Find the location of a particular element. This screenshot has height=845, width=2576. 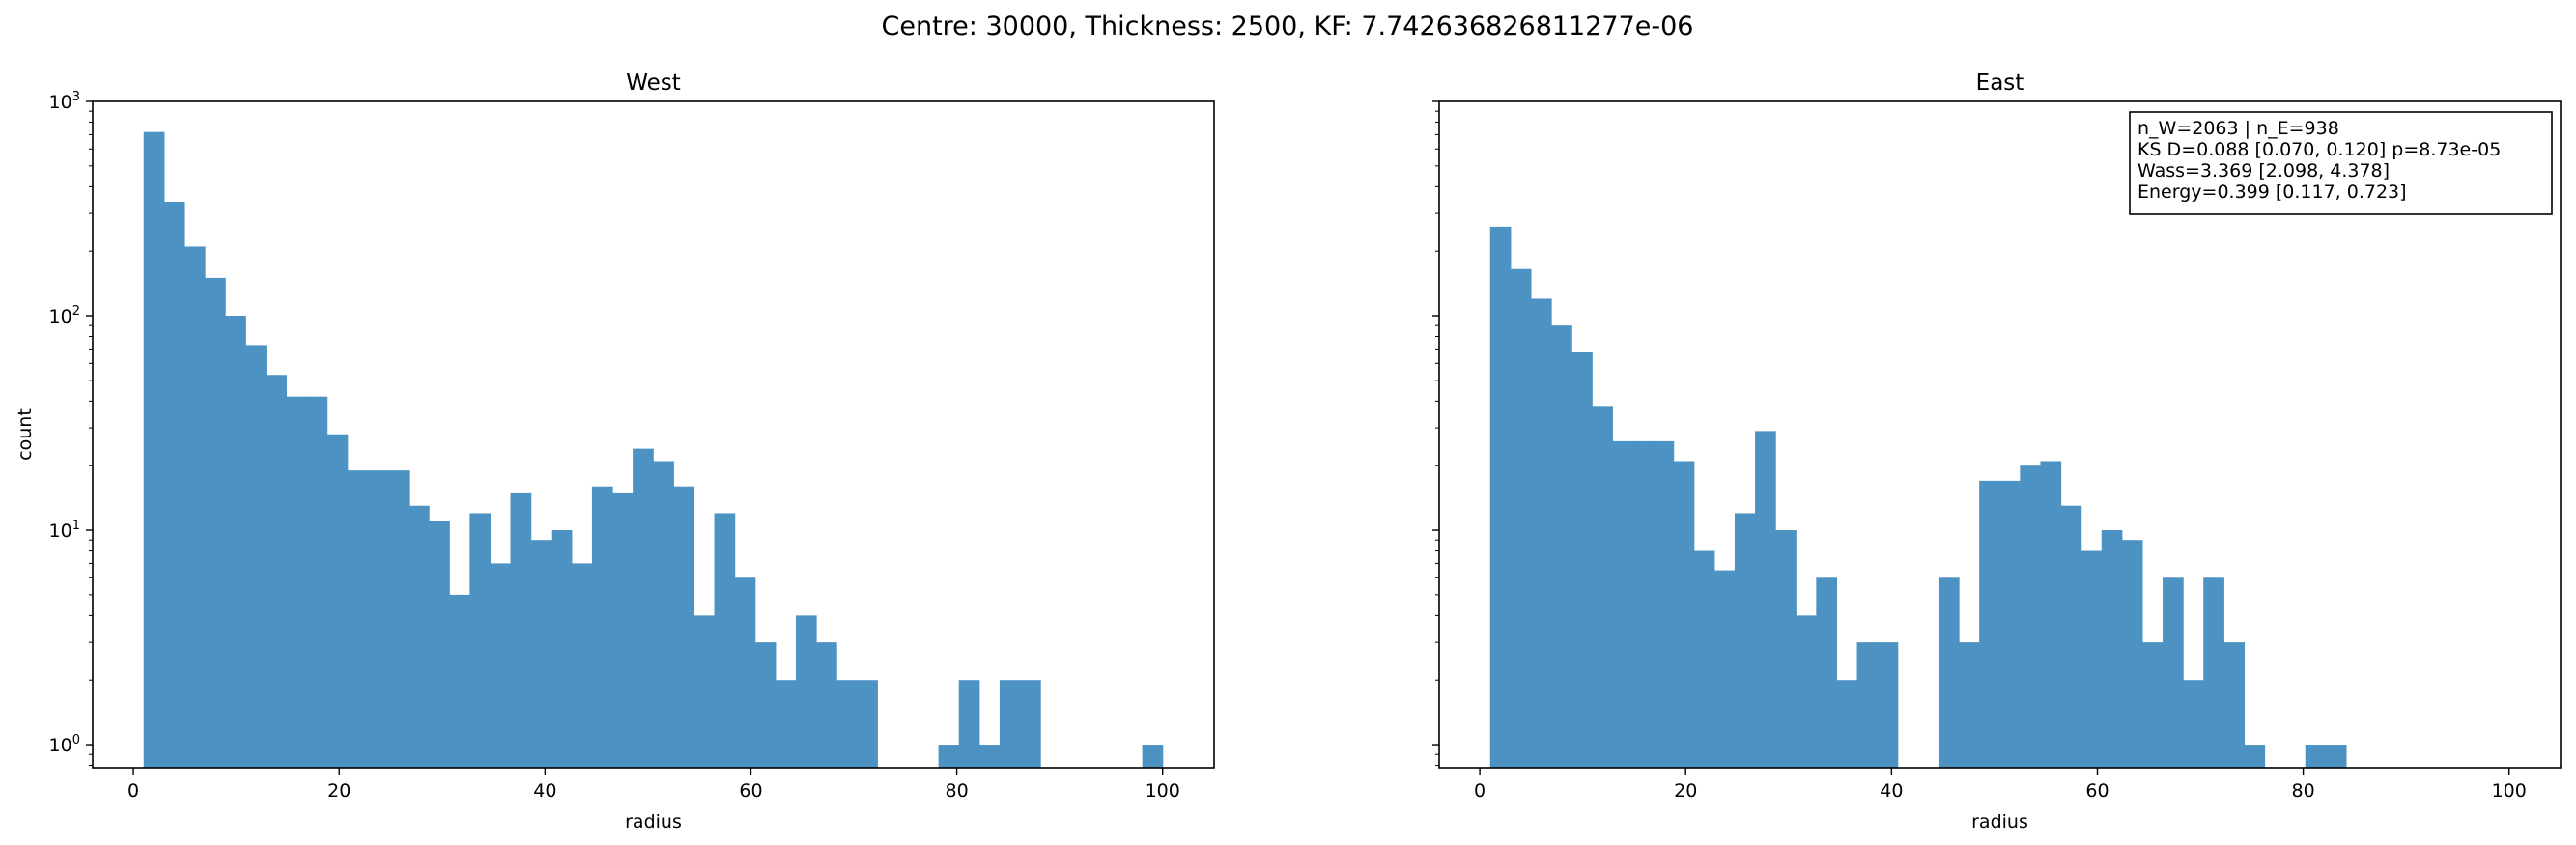

east-x-axis-label: radius is located at coordinates (1999, 821).